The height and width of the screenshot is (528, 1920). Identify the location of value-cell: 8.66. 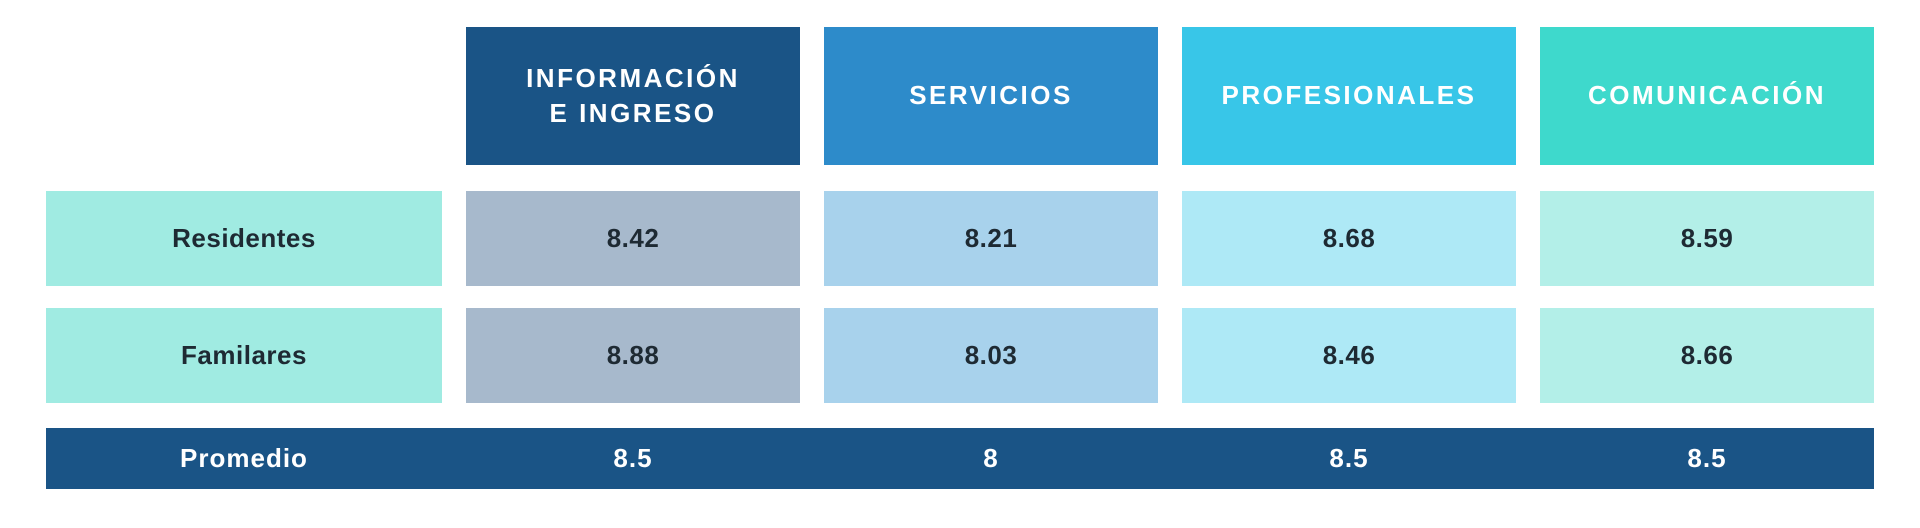
(1707, 355).